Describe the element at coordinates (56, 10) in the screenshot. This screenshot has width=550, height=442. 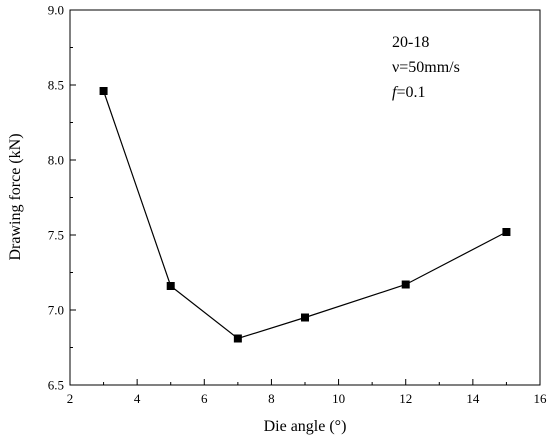
I see `y-tick-label: 9.0` at that location.